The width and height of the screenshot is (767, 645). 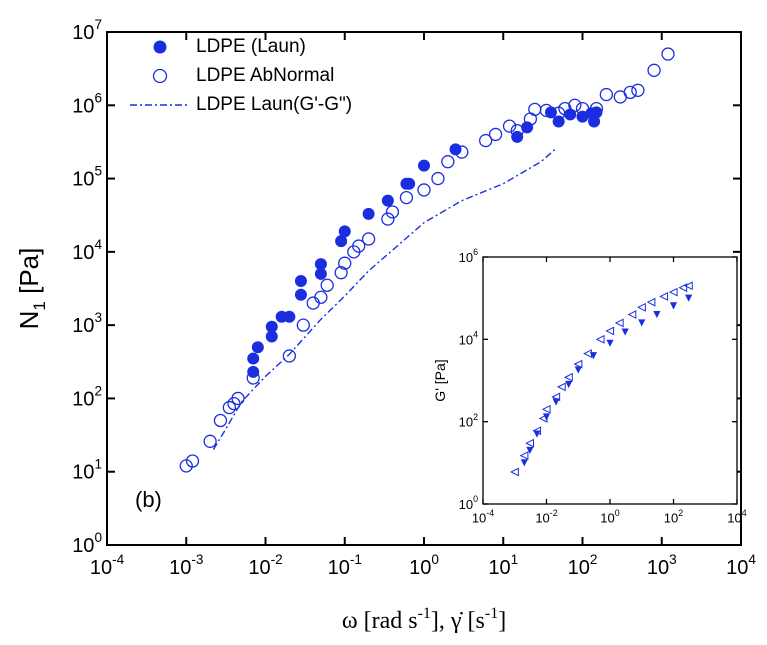 What do you see at coordinates (424, 619) in the screenshot?
I see `x-axis-label: ω [rad s-1], γ̇ [s-1]` at bounding box center [424, 619].